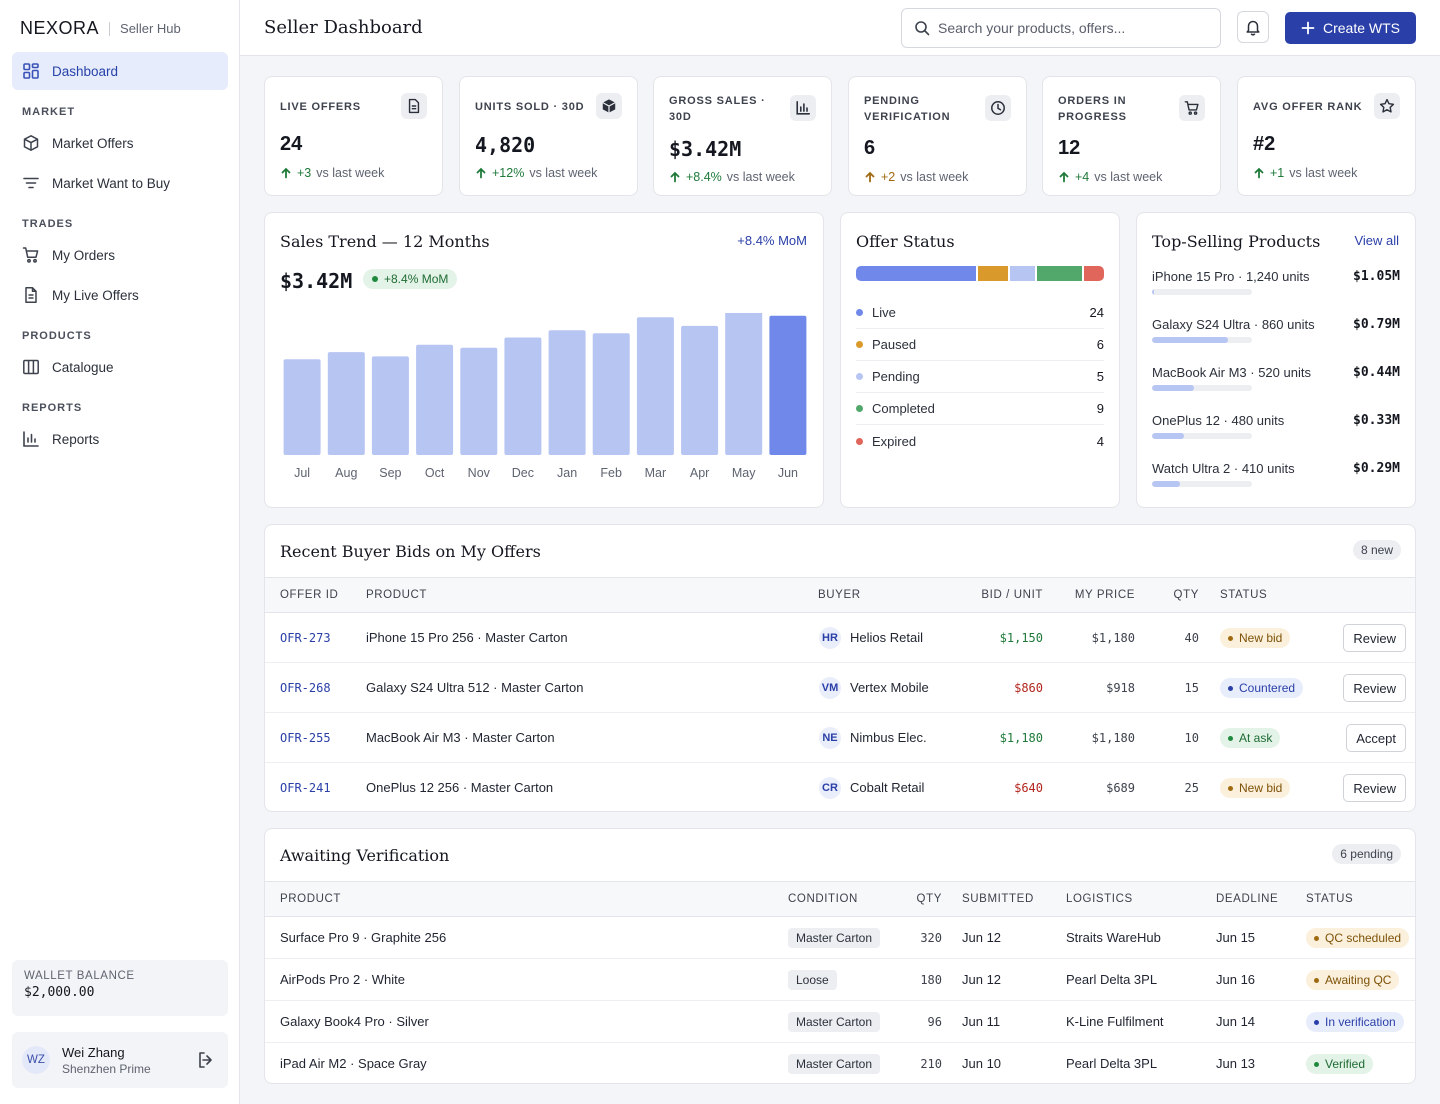 This screenshot has height=1104, width=1440. What do you see at coordinates (548, 136) in the screenshot?
I see `kpi-card-units-sold: UNITS SOLD · 30D 4,820 +12% vs last week` at bounding box center [548, 136].